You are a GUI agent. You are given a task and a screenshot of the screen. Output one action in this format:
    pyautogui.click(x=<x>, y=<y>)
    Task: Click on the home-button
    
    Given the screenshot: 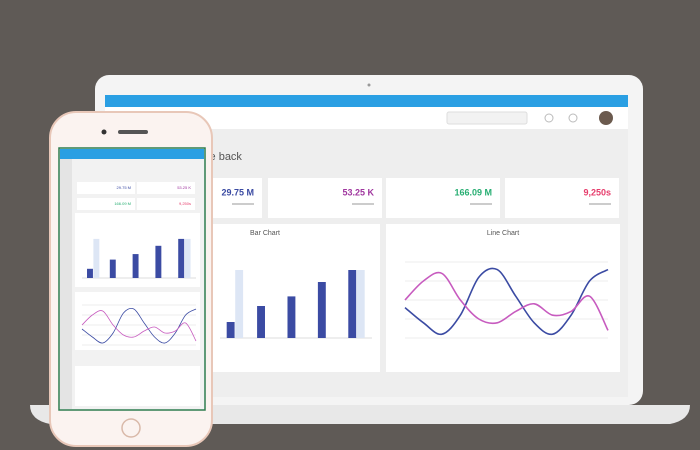 What is the action you would take?
    pyautogui.click(x=131, y=428)
    